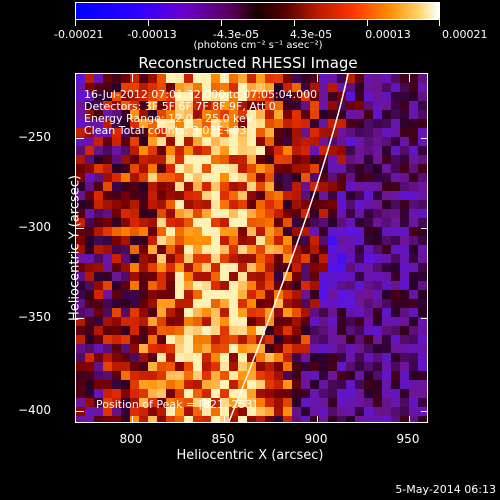  Describe the element at coordinates (34, 317) in the screenshot. I see `y-tick-label: −350` at that location.